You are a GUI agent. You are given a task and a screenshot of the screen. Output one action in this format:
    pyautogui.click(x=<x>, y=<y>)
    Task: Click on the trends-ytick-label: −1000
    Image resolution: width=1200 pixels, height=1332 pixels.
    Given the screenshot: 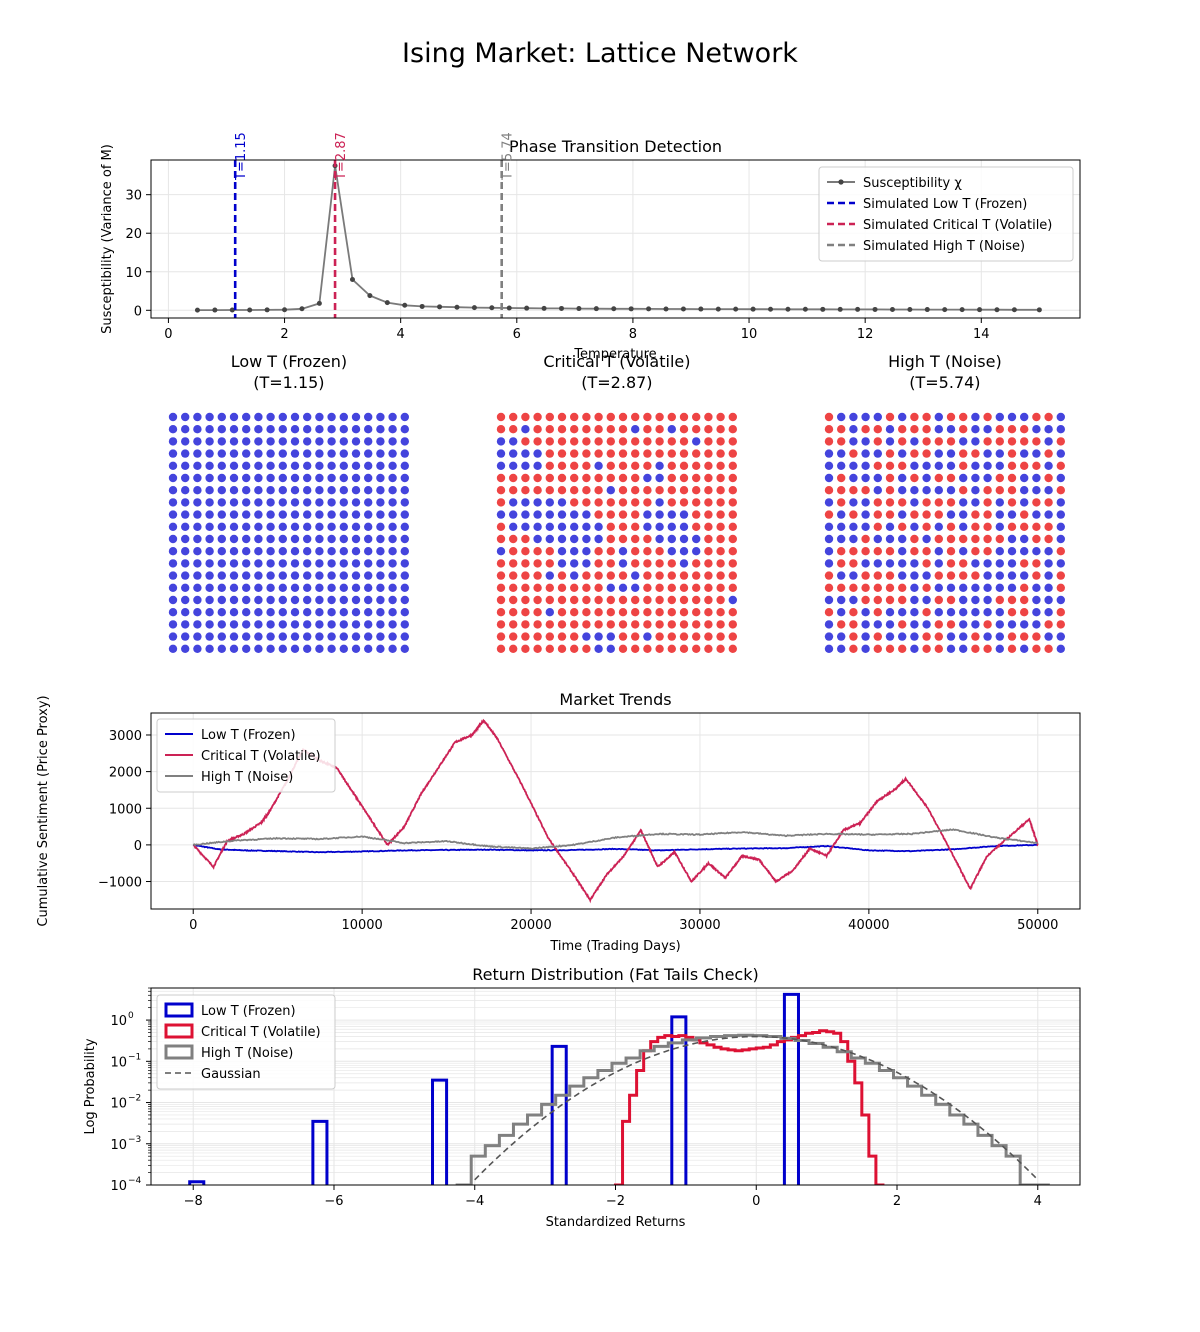 What is the action you would take?
    pyautogui.click(x=120, y=883)
    